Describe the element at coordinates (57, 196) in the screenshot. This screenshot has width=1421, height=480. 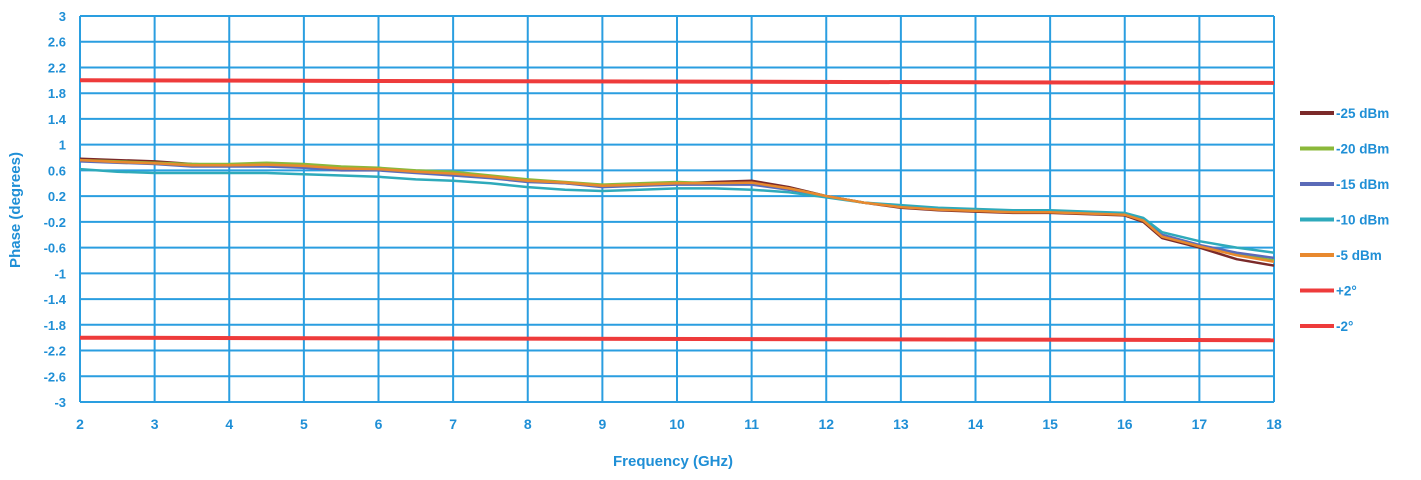
I see `y-tick-label: 0.2` at that location.